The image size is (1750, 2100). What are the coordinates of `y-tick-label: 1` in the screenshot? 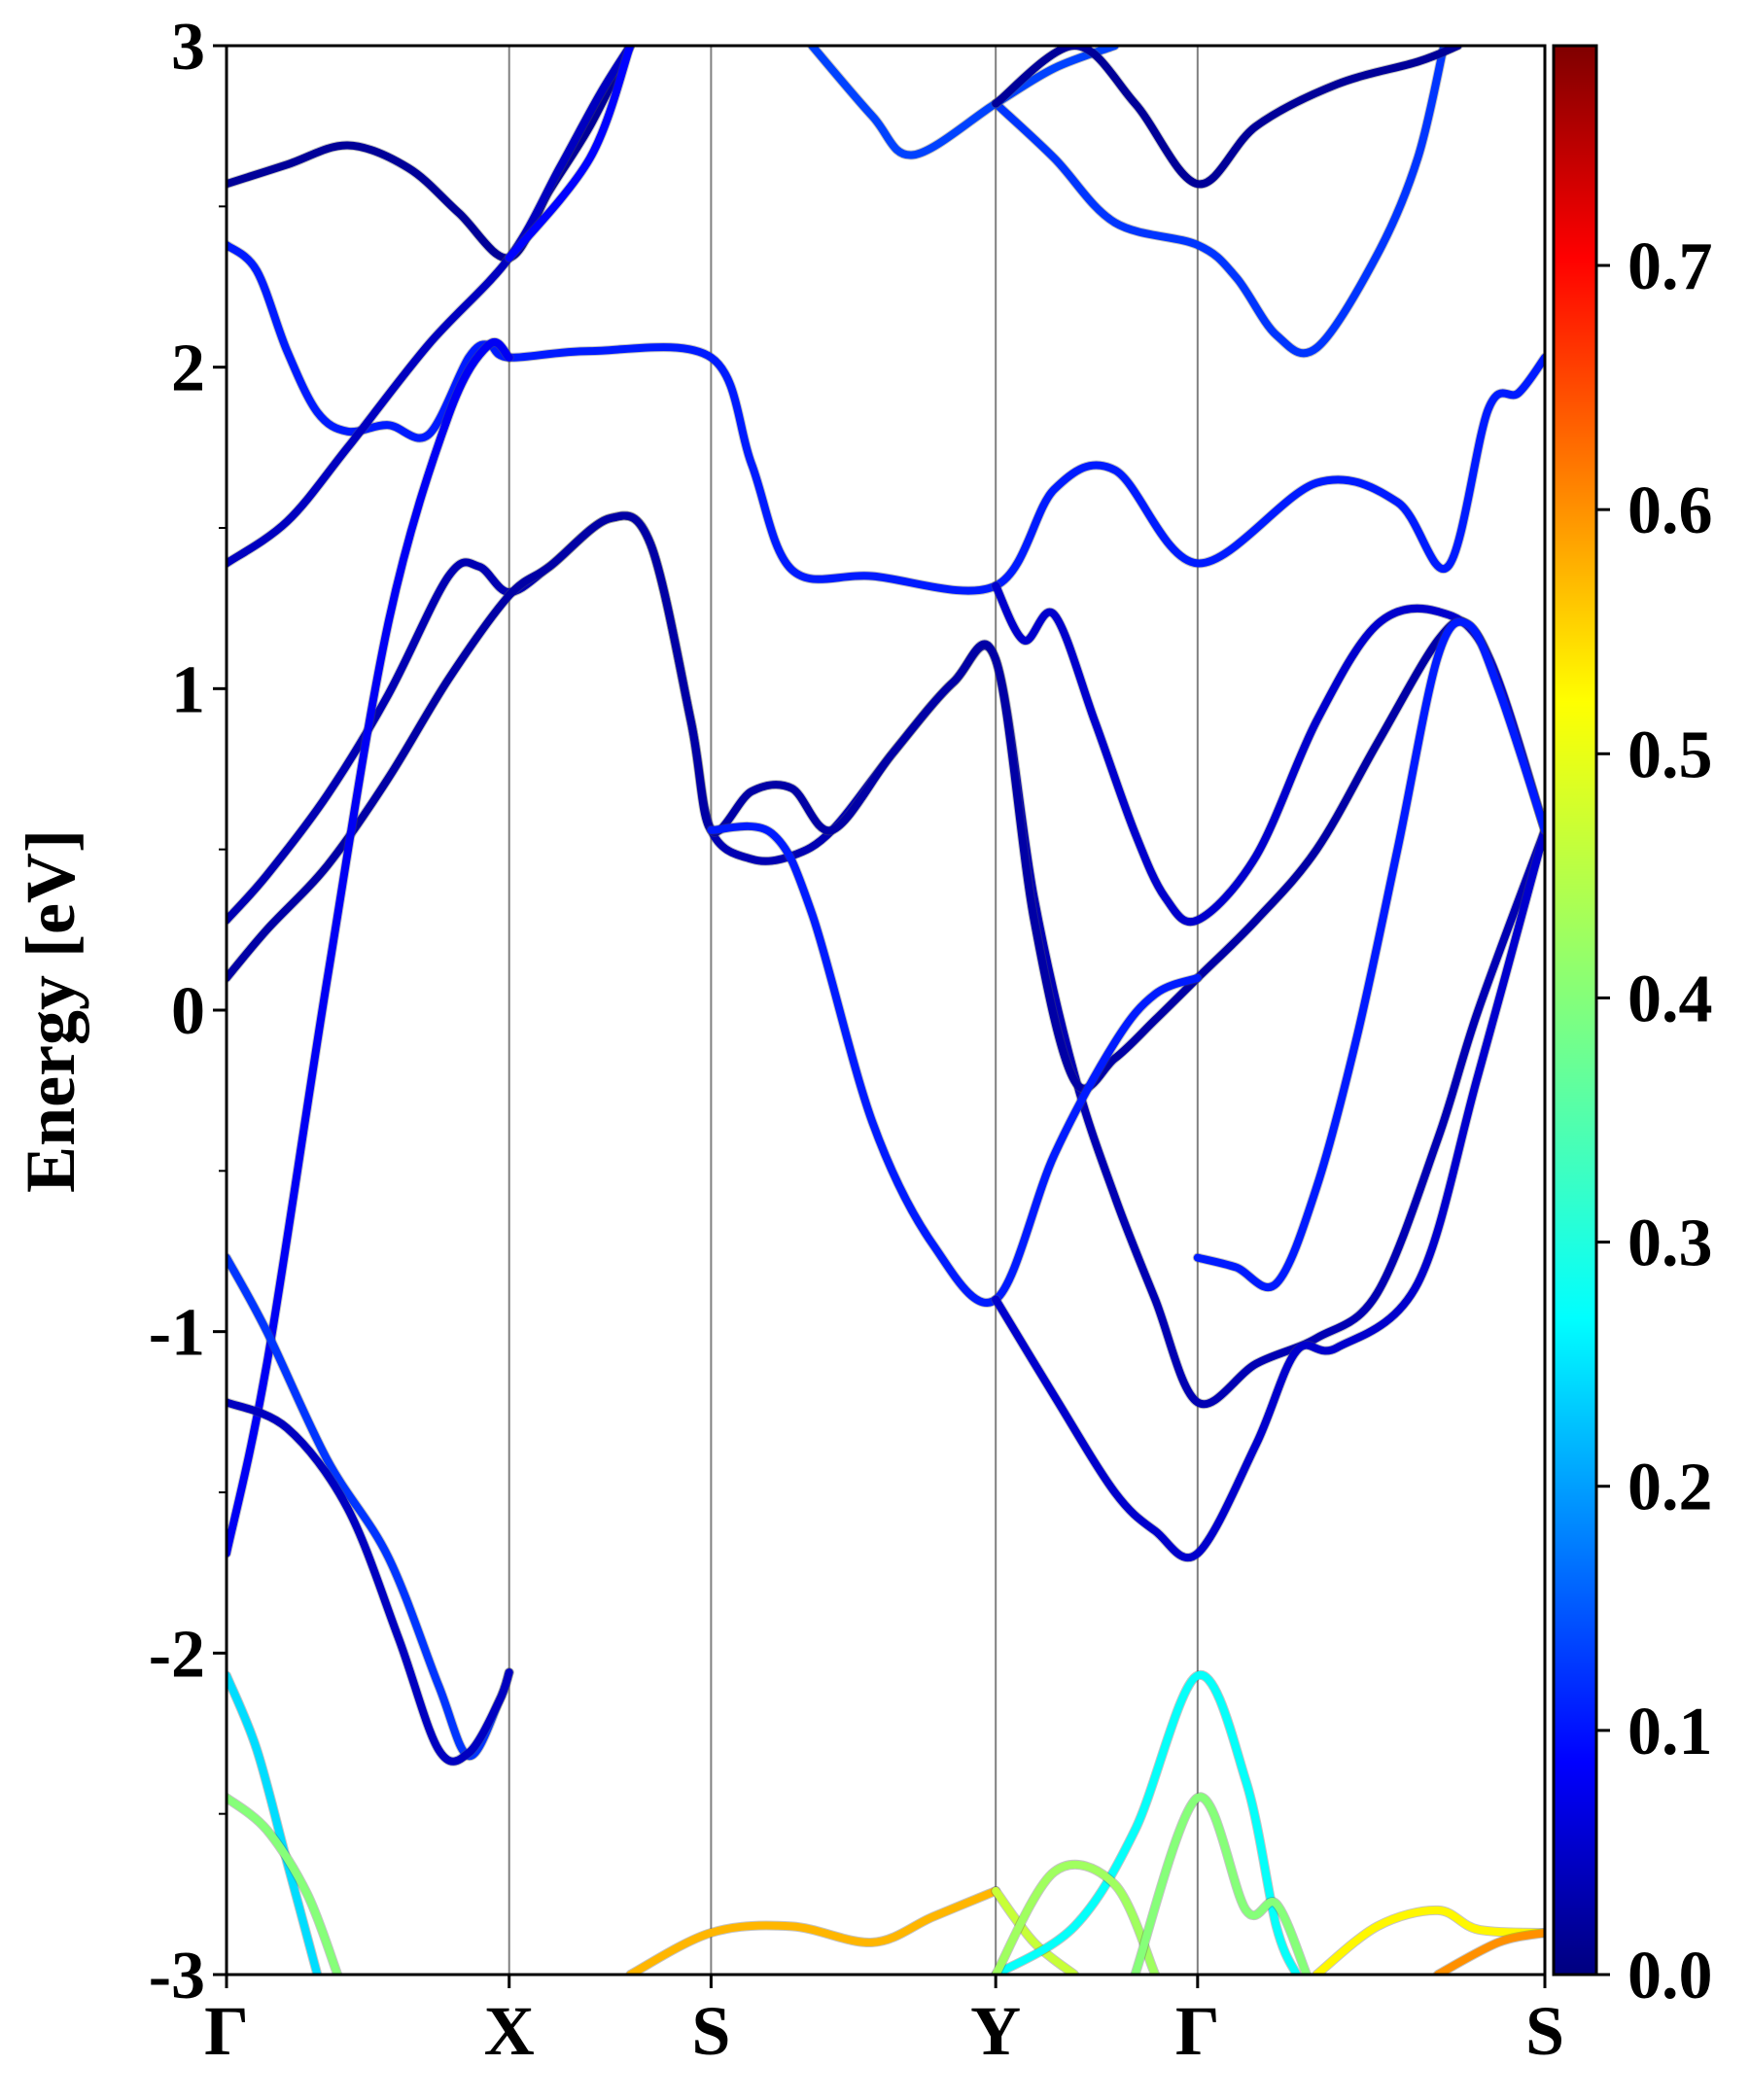 It's located at (188, 689).